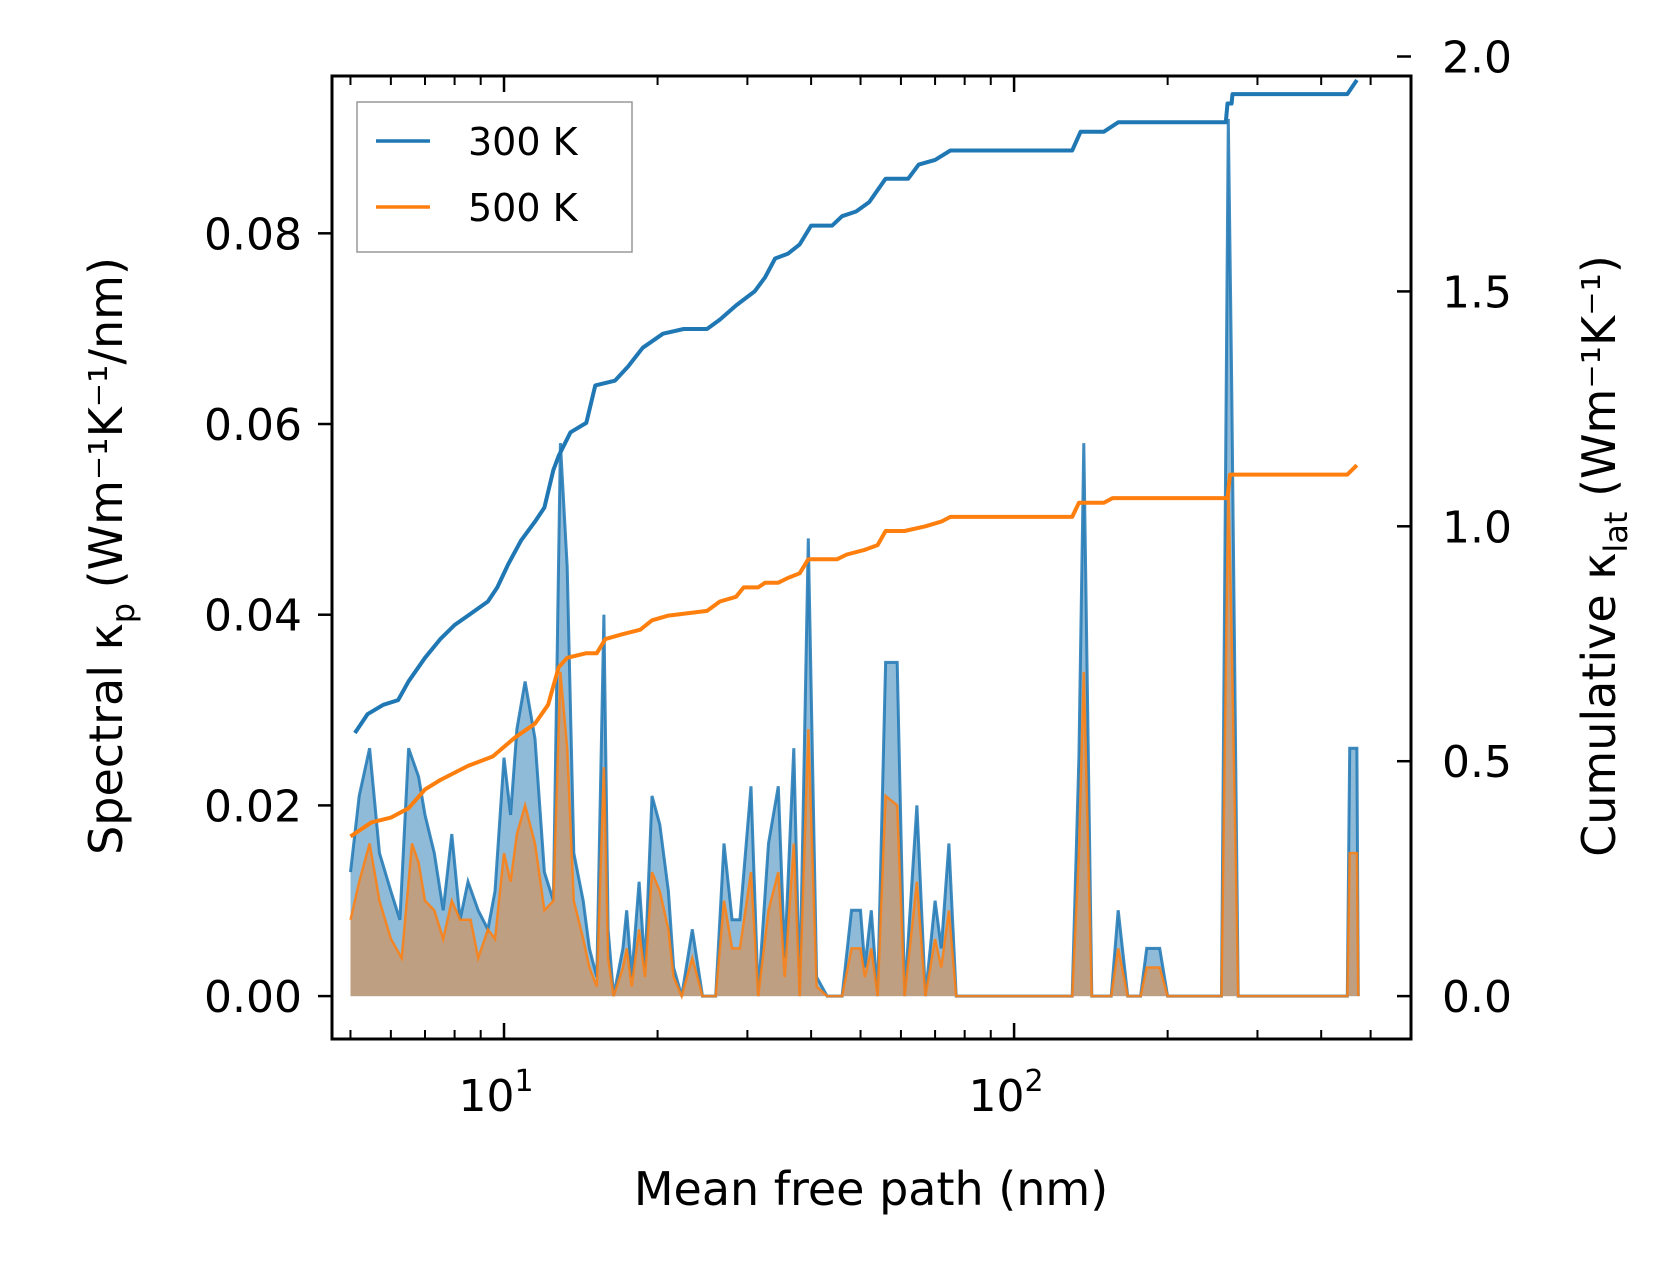  Describe the element at coordinates (1034, 1081) in the screenshot. I see `x-tick-exponent: 2` at that location.